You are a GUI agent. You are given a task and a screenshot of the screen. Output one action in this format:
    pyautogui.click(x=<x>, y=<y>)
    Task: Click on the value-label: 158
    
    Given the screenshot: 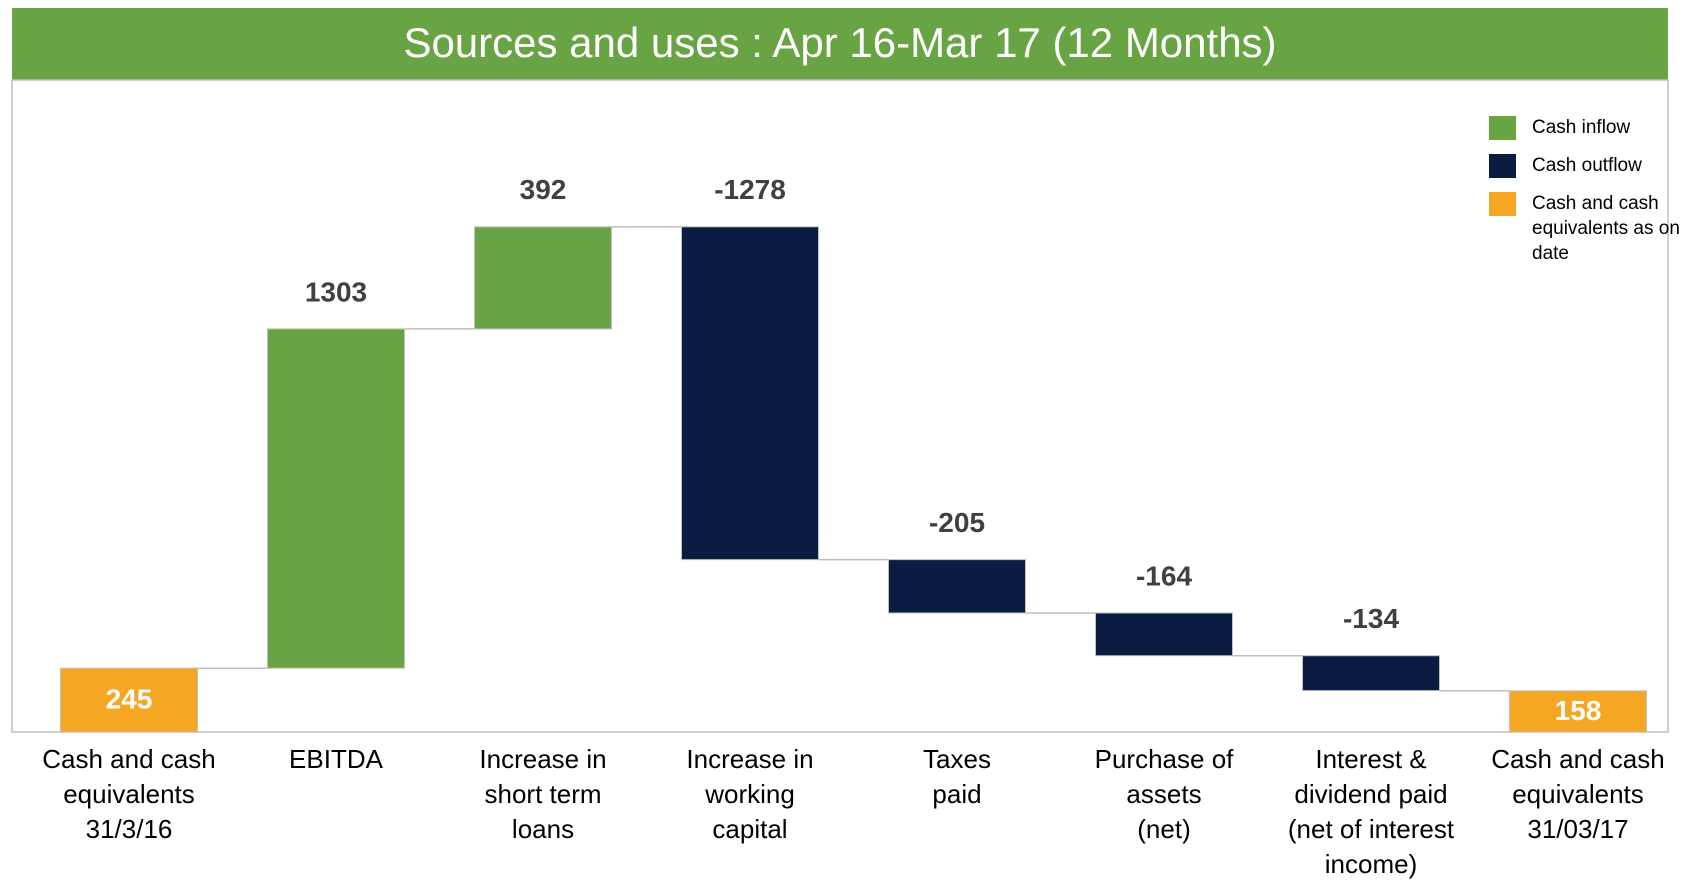 What is the action you would take?
    pyautogui.click(x=1578, y=710)
    